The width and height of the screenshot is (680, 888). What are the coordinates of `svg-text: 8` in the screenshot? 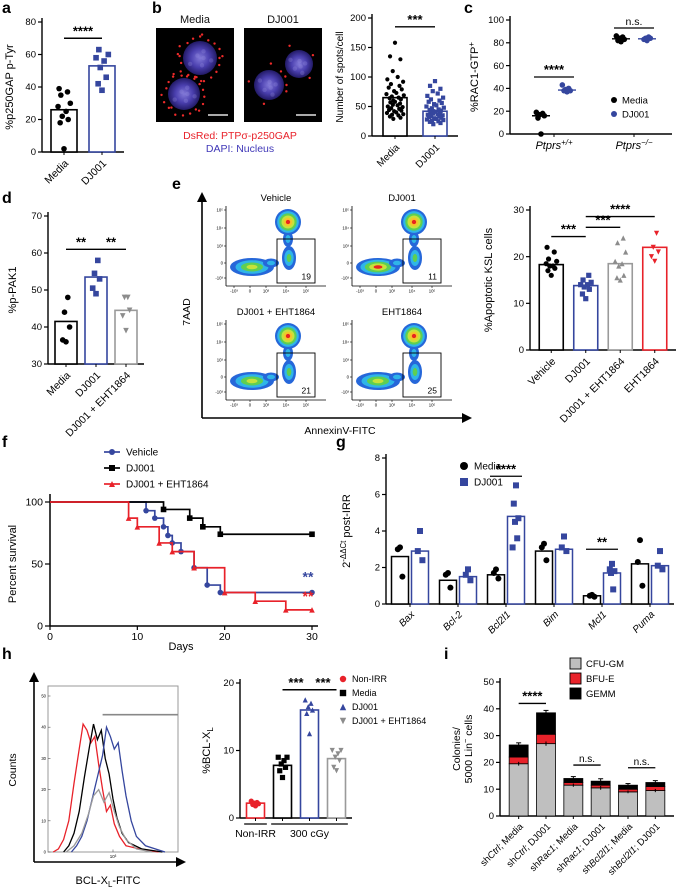 It's located at (377, 458).